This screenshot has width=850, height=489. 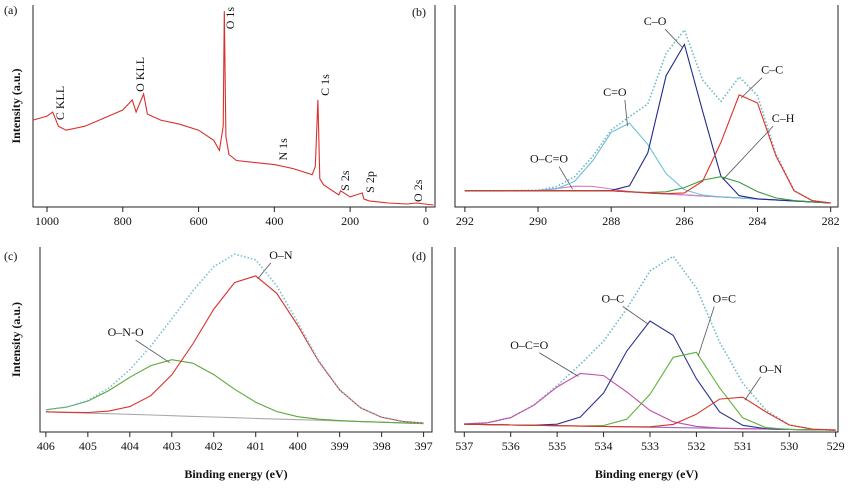 I want to click on x-tick-label: 1000, so click(x=47, y=221).